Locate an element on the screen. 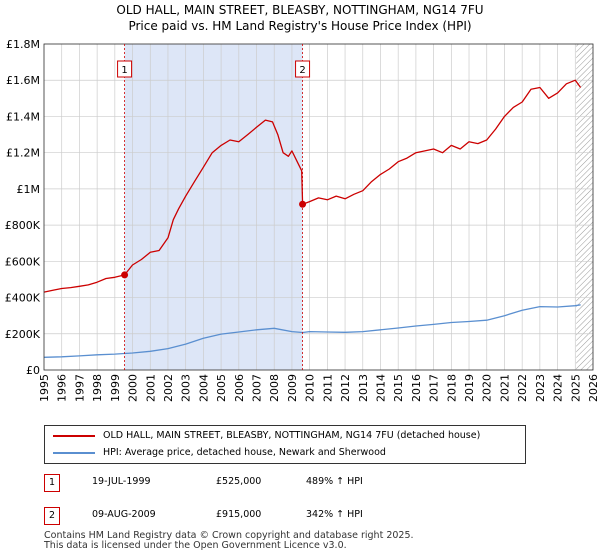  y-tick-label: £600K is located at coordinates (23, 261).